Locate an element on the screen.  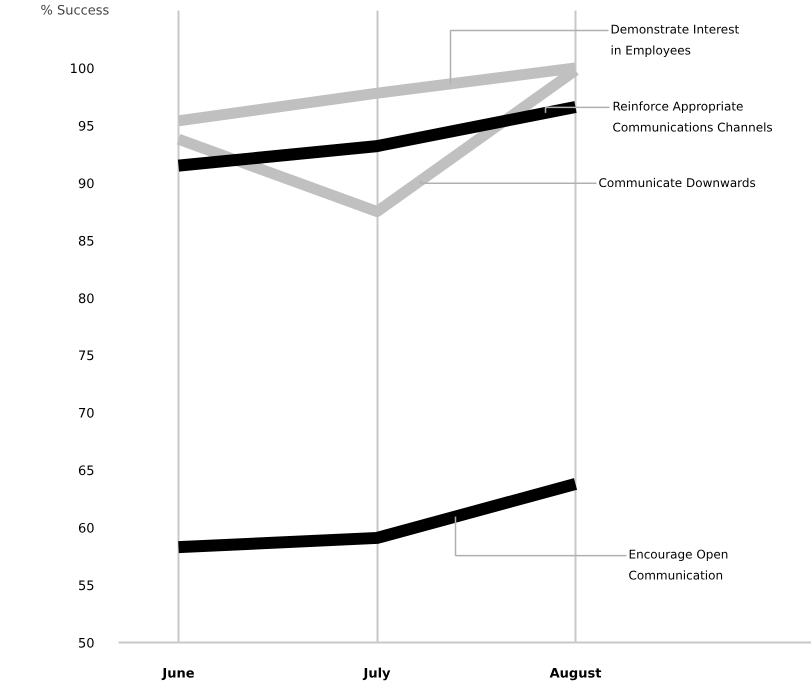
y-axis-title: % Success is located at coordinates (75, 11).